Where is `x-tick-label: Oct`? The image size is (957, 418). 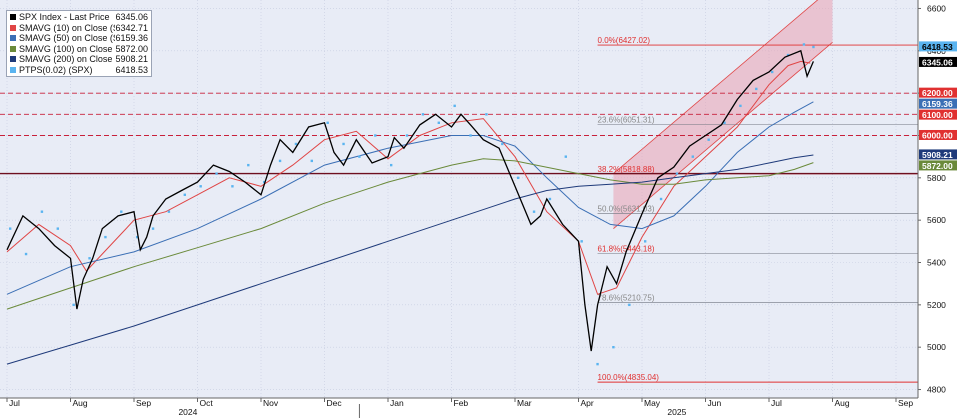
x-tick-label: Oct is located at coordinates (207, 403).